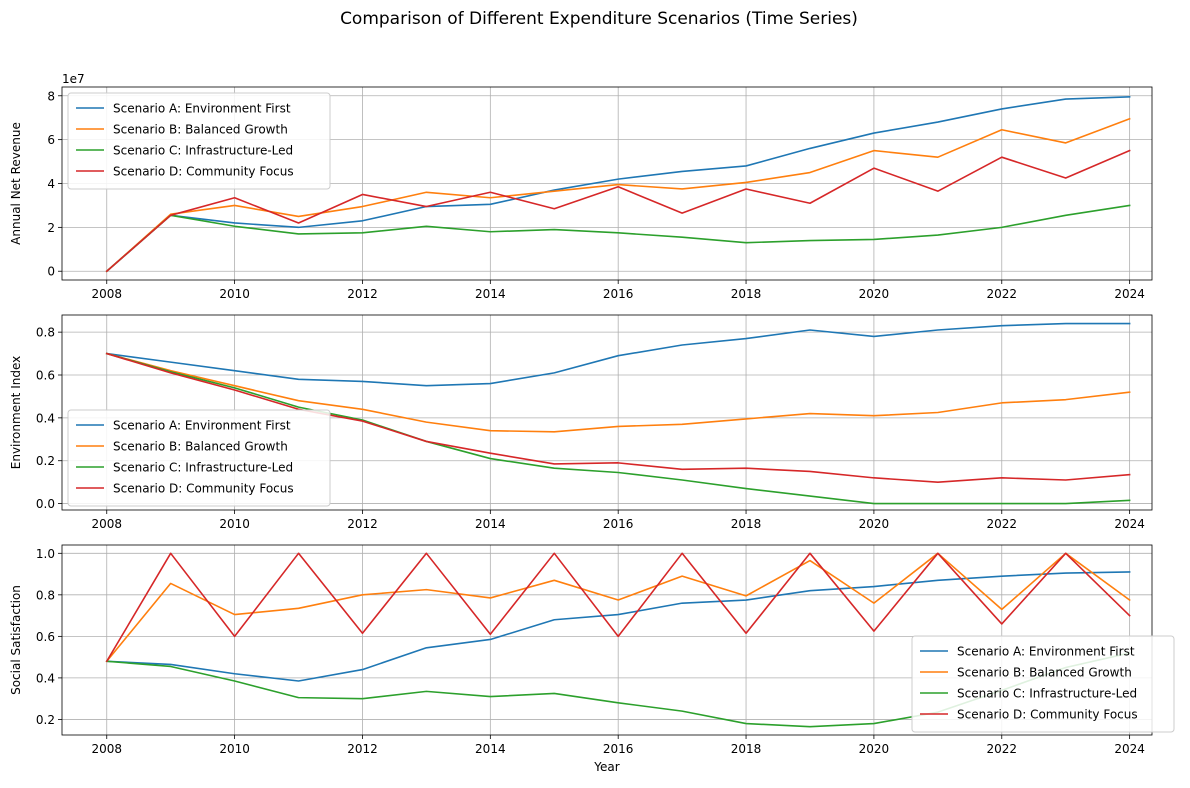  What do you see at coordinates (51, 140) in the screenshot?
I see `y-tick-label: 6` at bounding box center [51, 140].